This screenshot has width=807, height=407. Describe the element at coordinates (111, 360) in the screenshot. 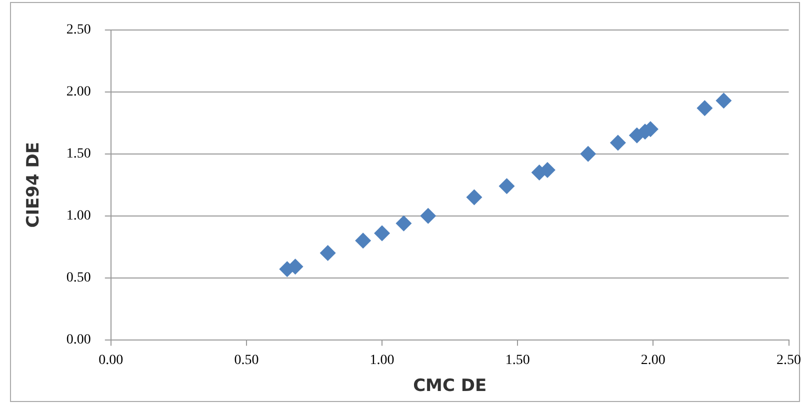

I see `x-tick-label: 0.00` at that location.